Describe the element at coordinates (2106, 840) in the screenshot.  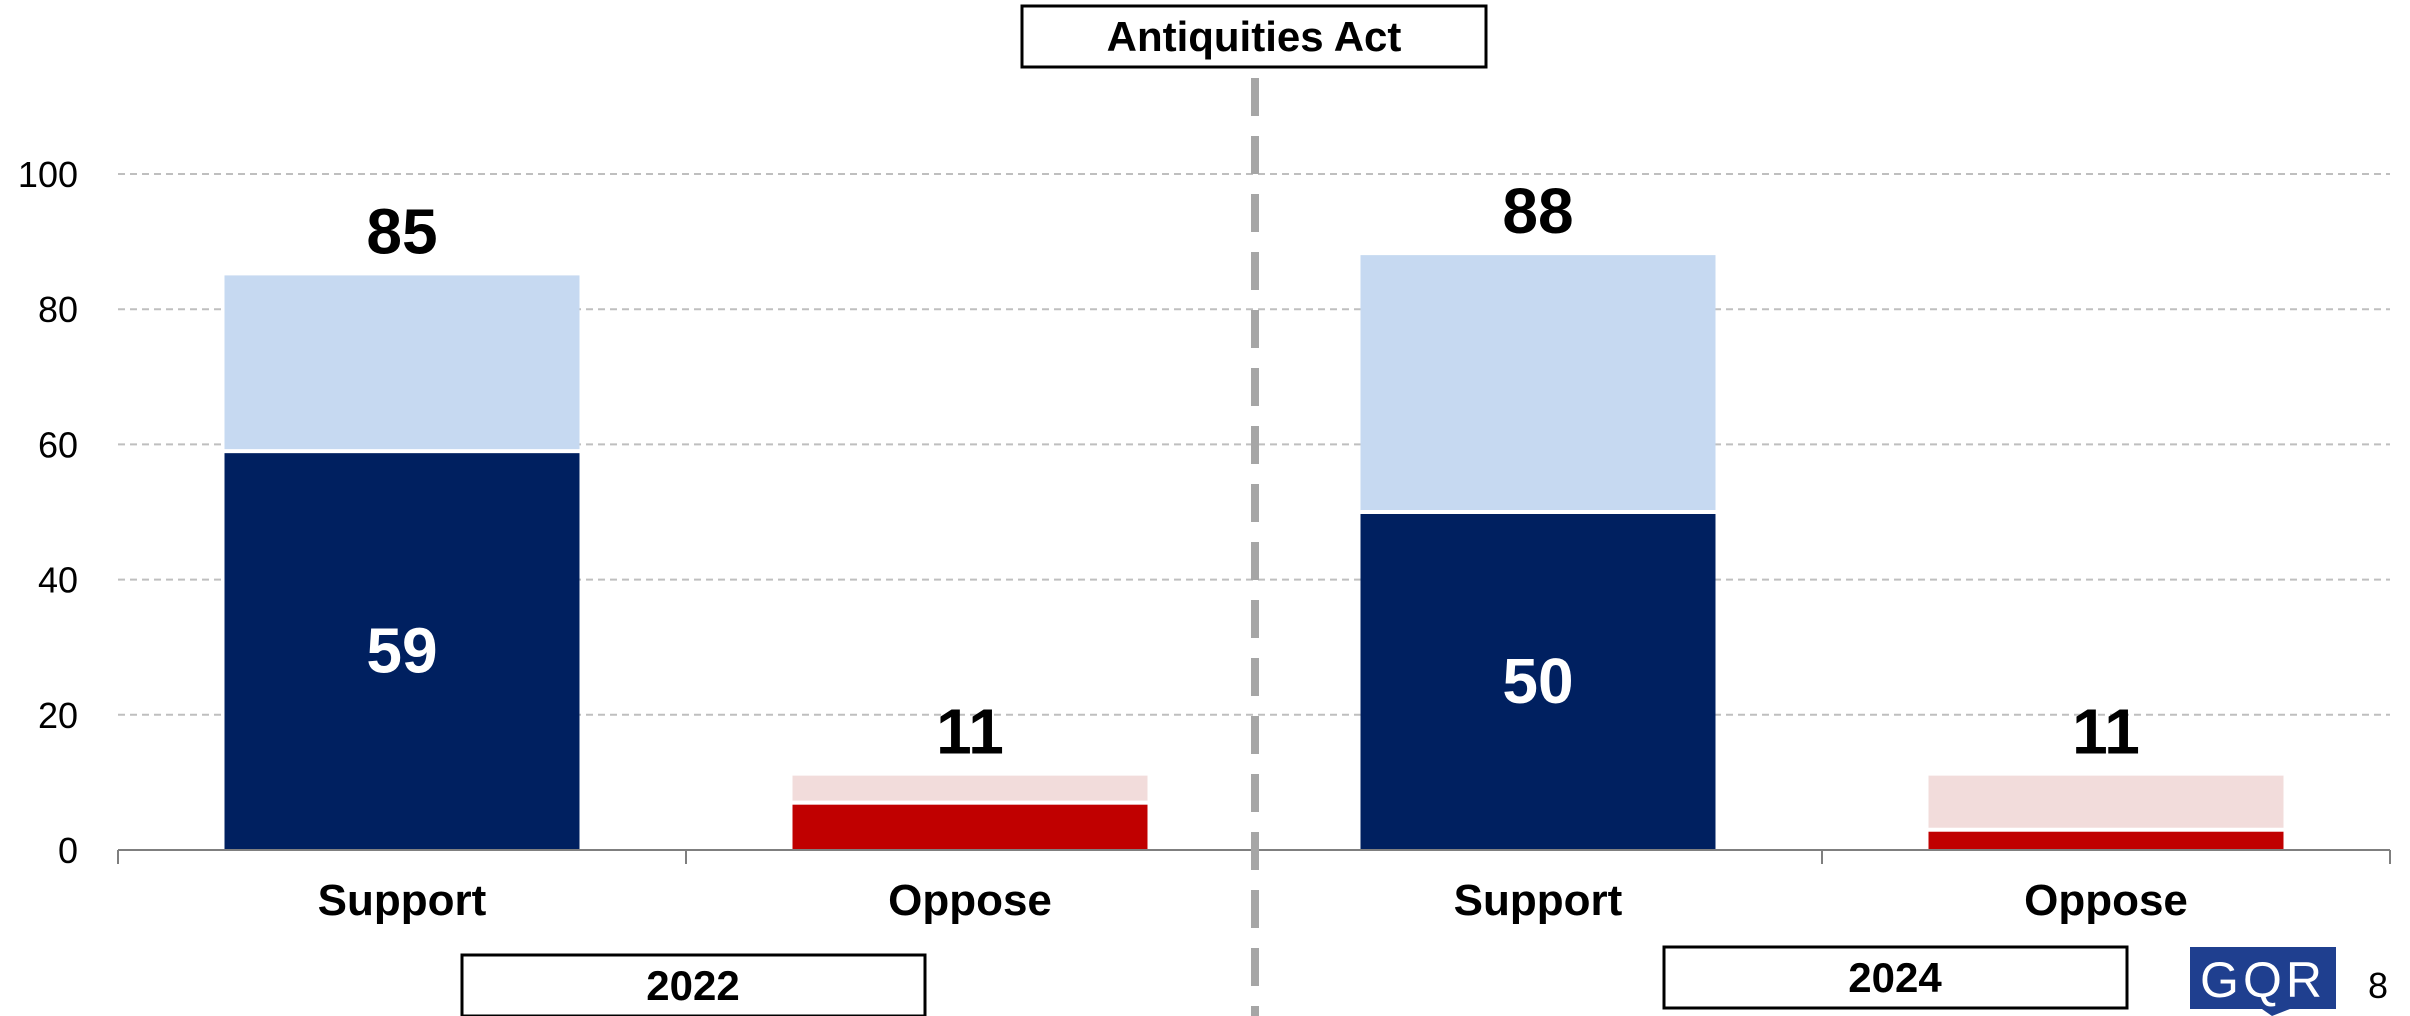
I see `bar-strong-oppose-2024` at that location.